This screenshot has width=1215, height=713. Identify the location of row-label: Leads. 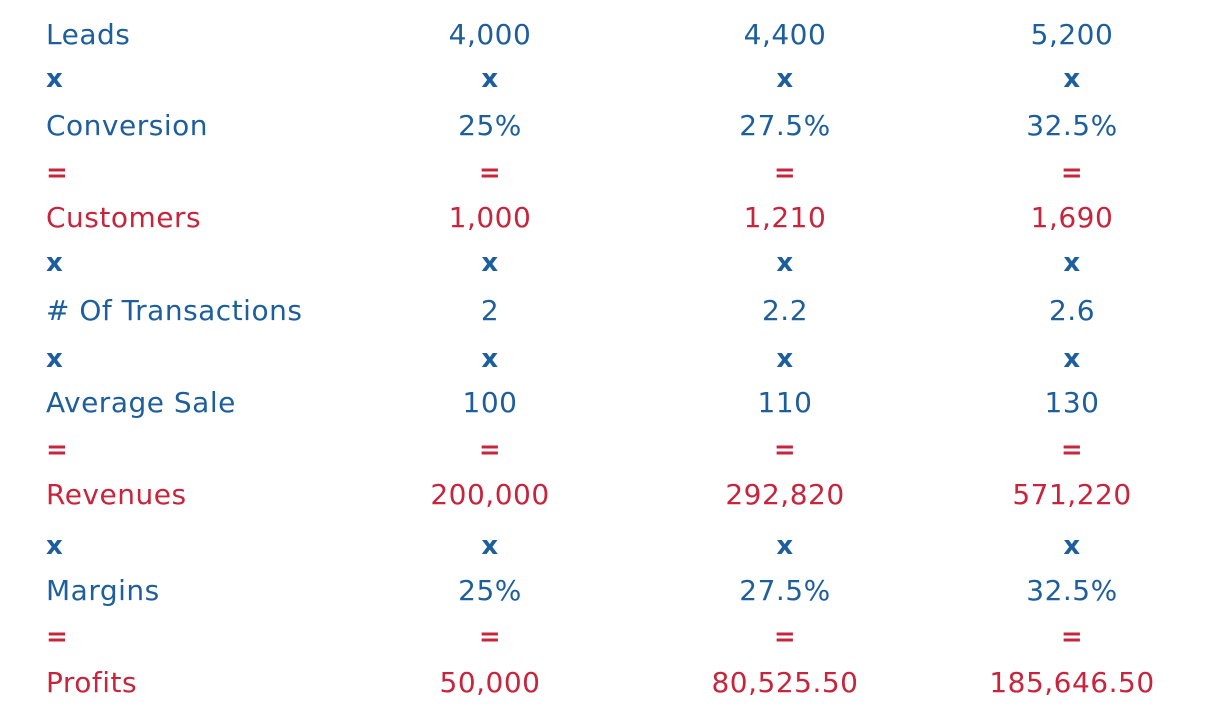
(88, 34).